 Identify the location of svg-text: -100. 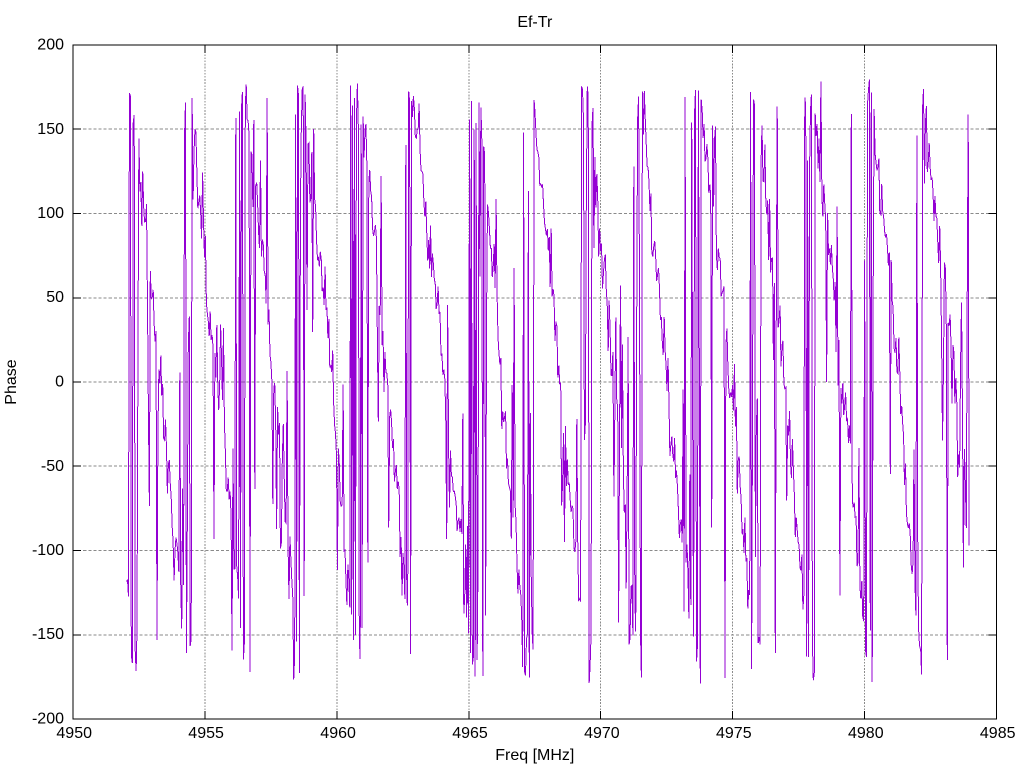
(48, 550).